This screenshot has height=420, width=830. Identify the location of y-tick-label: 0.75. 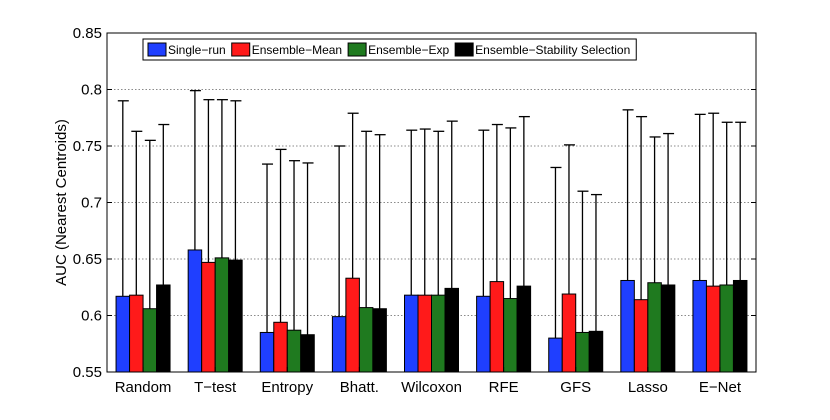
(87, 146).